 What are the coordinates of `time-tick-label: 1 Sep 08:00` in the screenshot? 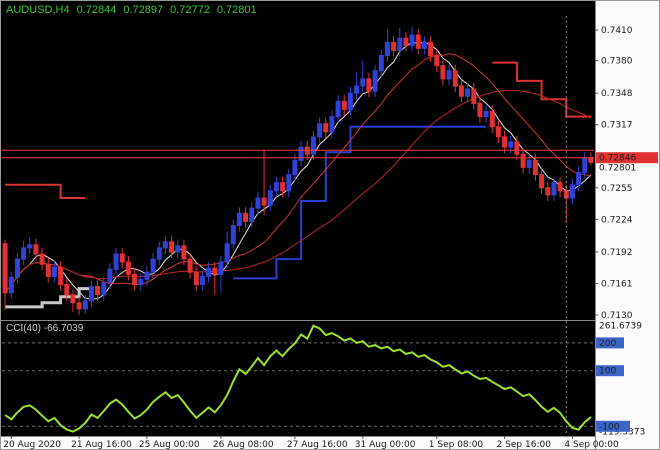 It's located at (456, 445).